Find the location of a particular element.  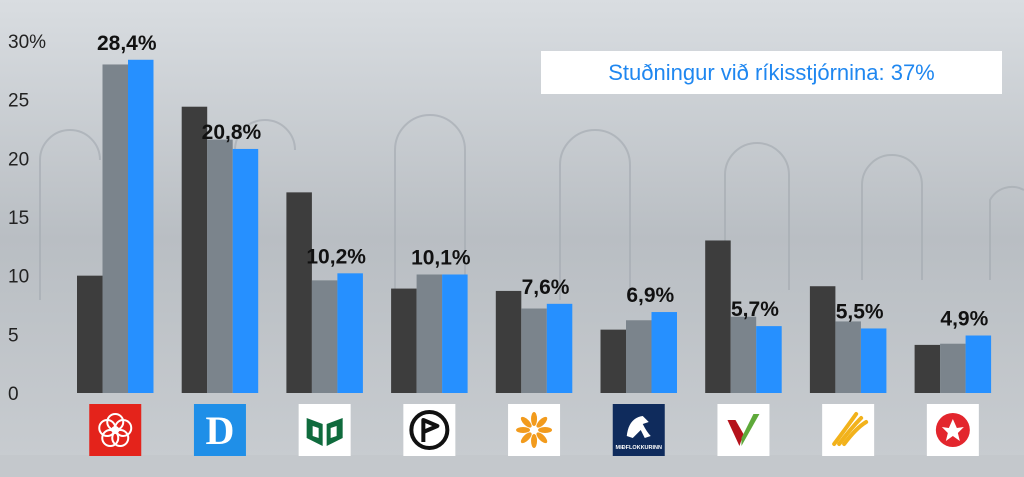

government-support-banner: Stuðningur við ríkisstjórnina: 37% is located at coordinates (771, 72).